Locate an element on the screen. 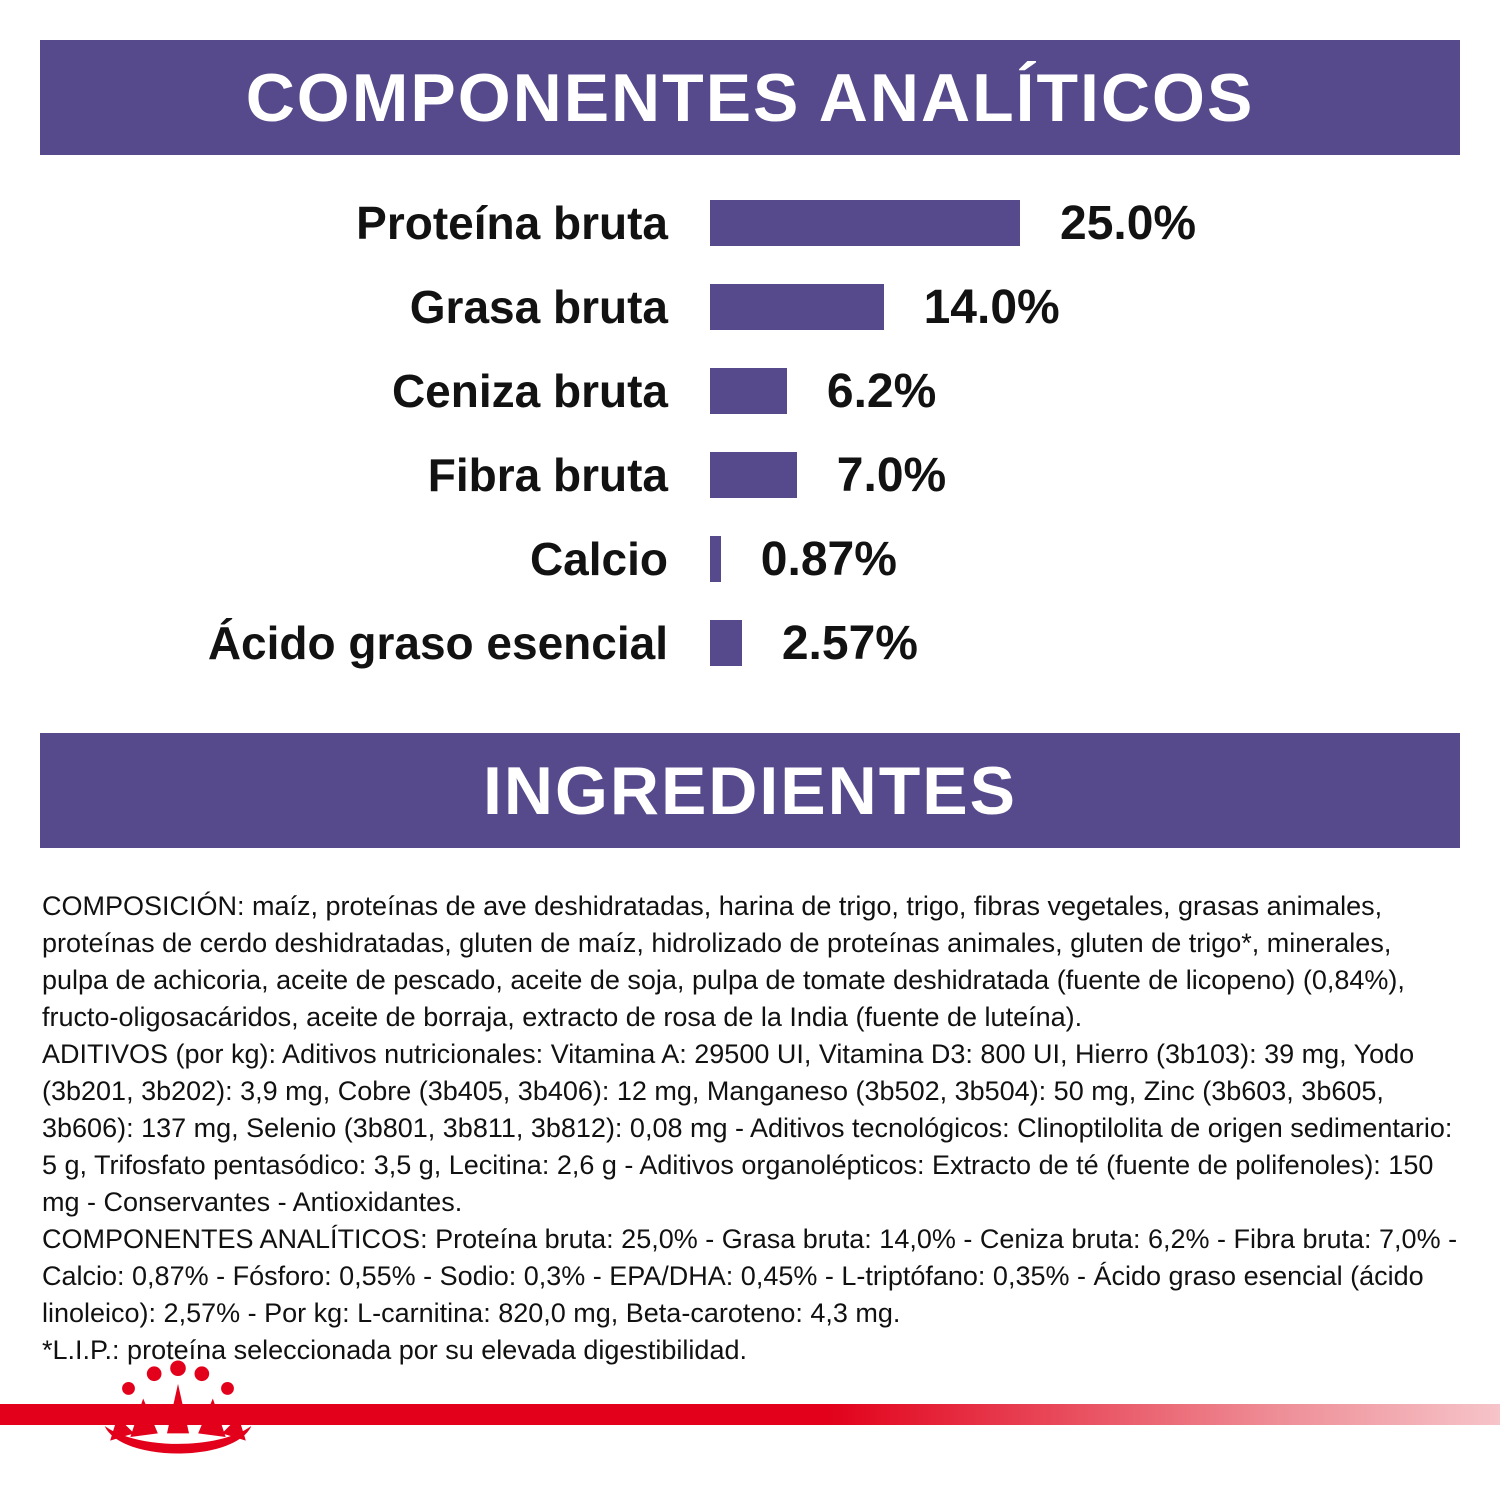 This screenshot has width=1500, height=1500. bar-category-label: Ceniza bruta is located at coordinates (529, 391).